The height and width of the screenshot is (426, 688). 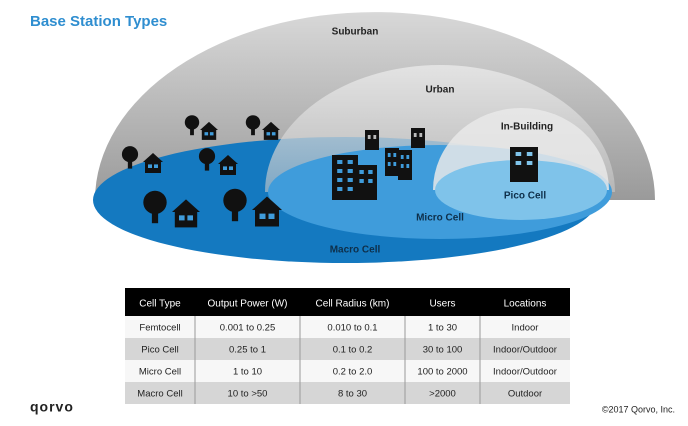 What do you see at coordinates (247, 372) in the screenshot?
I see `table-cell: 1 to 10` at bounding box center [247, 372].